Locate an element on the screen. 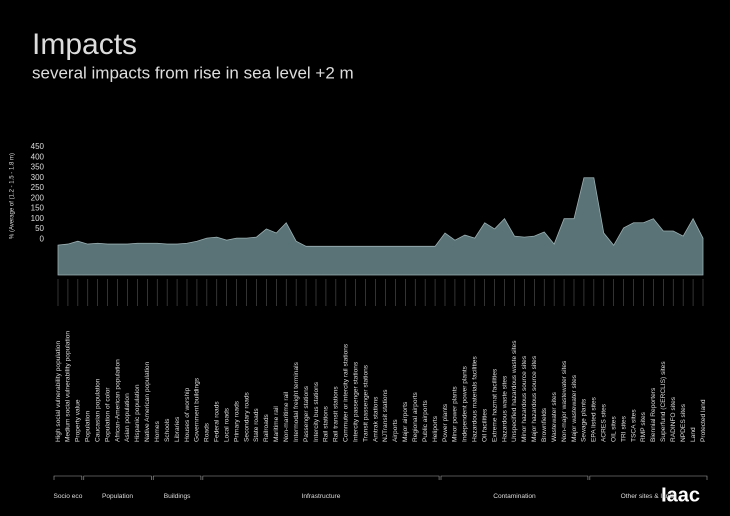 Image resolution: width=730 pixels, height=516 pixels. x-tick-label: Sewage plants is located at coordinates (584, 420).